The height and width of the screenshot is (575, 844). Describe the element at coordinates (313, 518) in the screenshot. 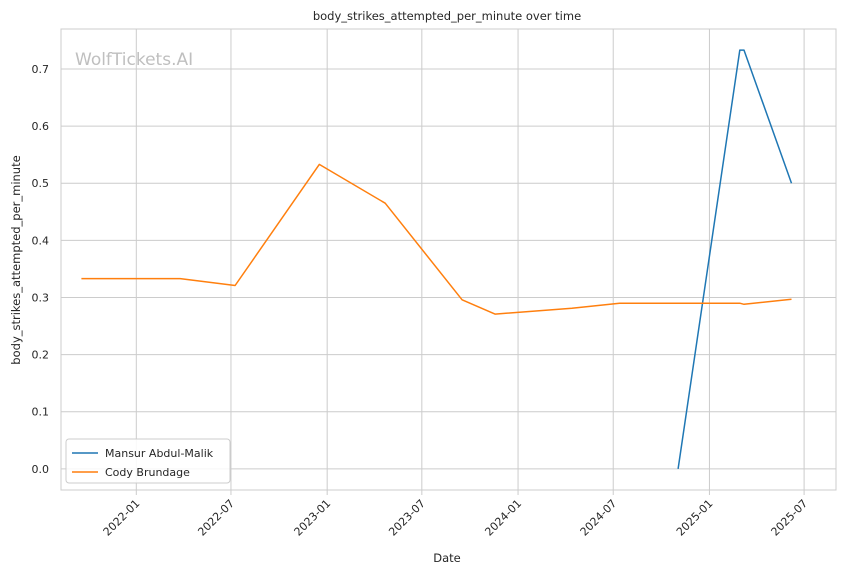

I see `x-tick-label: 2023-01` at that location.